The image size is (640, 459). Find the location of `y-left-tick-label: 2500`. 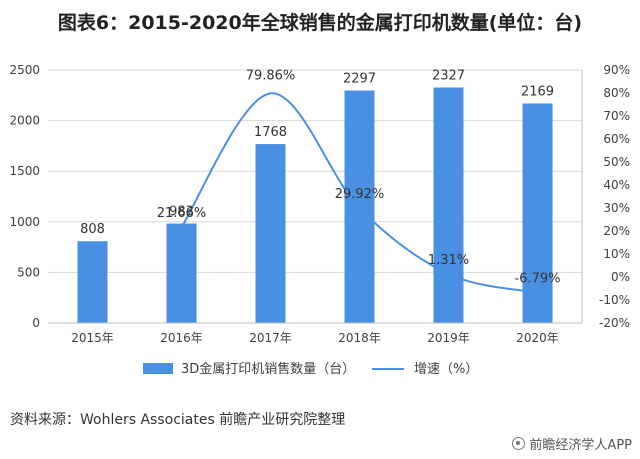

y-left-tick-label: 2500 is located at coordinates (24, 70).